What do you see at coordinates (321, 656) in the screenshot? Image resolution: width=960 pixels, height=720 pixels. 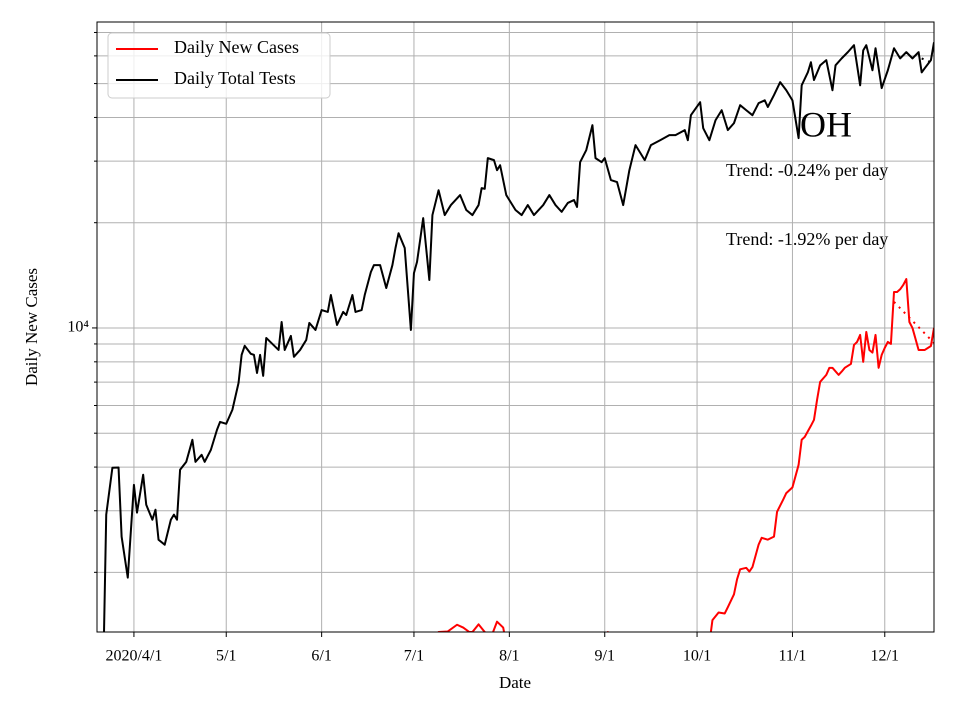 I see `x-tick-label: 6/1` at bounding box center [321, 656].